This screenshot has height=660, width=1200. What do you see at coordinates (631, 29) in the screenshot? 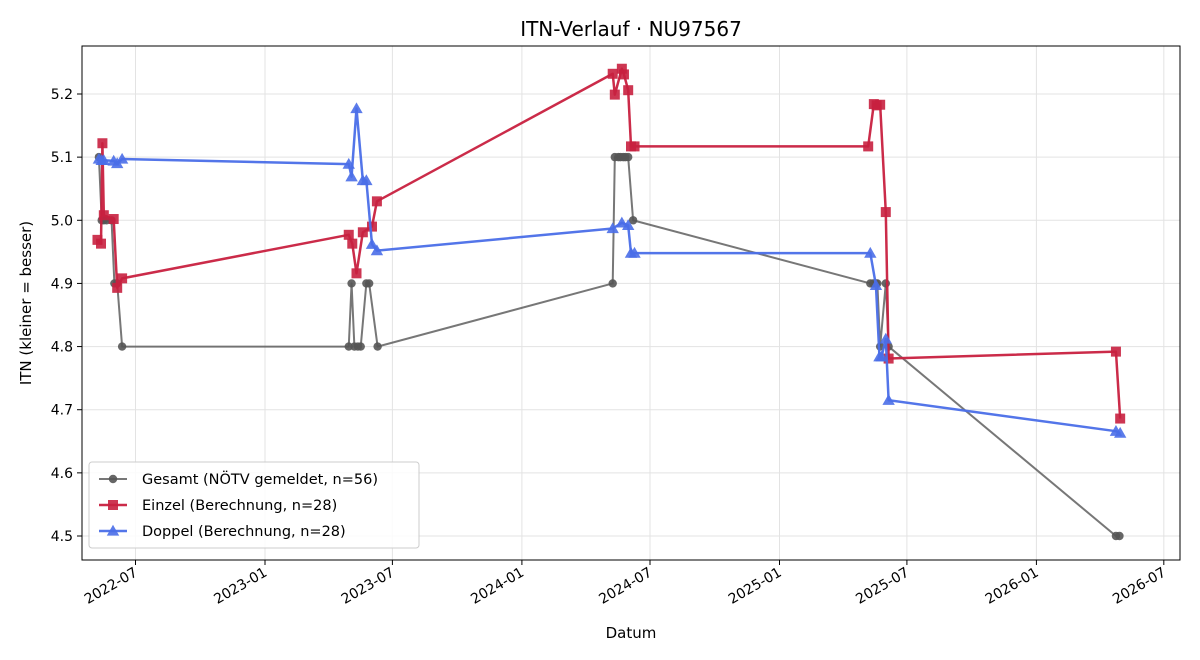
I see `chart-title: ITN-Verlauf · NU97567` at bounding box center [631, 29].